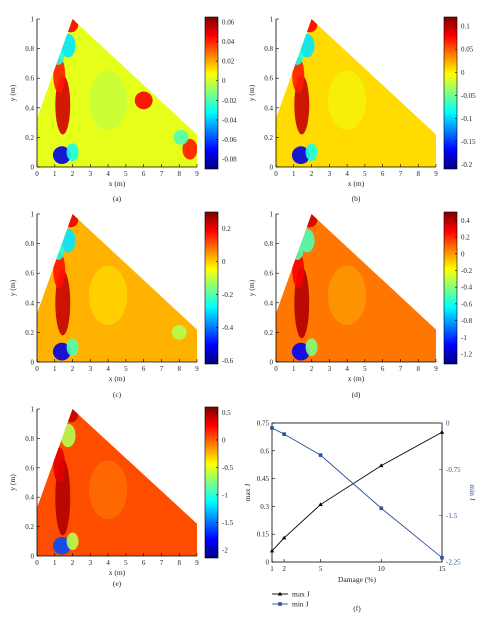 The height and width of the screenshot is (624, 478). What do you see at coordinates (117, 198) in the screenshot?
I see `panel-caption: (a)` at bounding box center [117, 198].